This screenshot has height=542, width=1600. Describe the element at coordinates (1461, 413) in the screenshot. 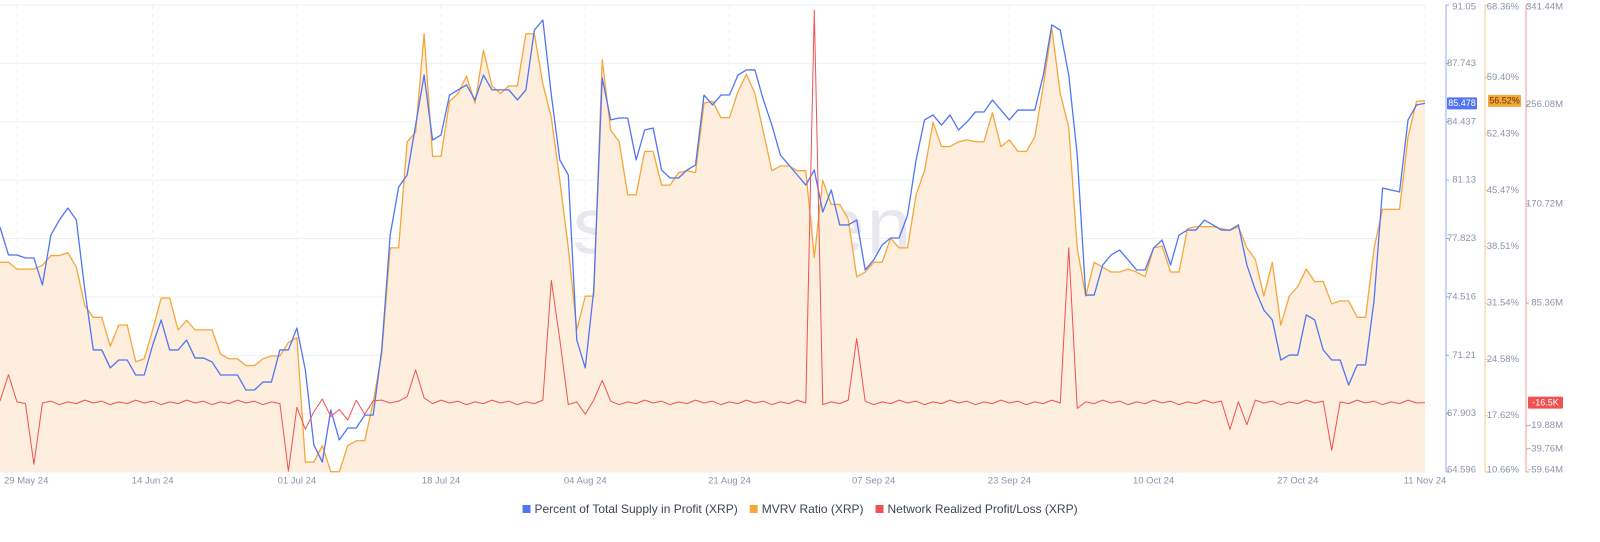

I see `y-tick-label: 67.903` at that location.